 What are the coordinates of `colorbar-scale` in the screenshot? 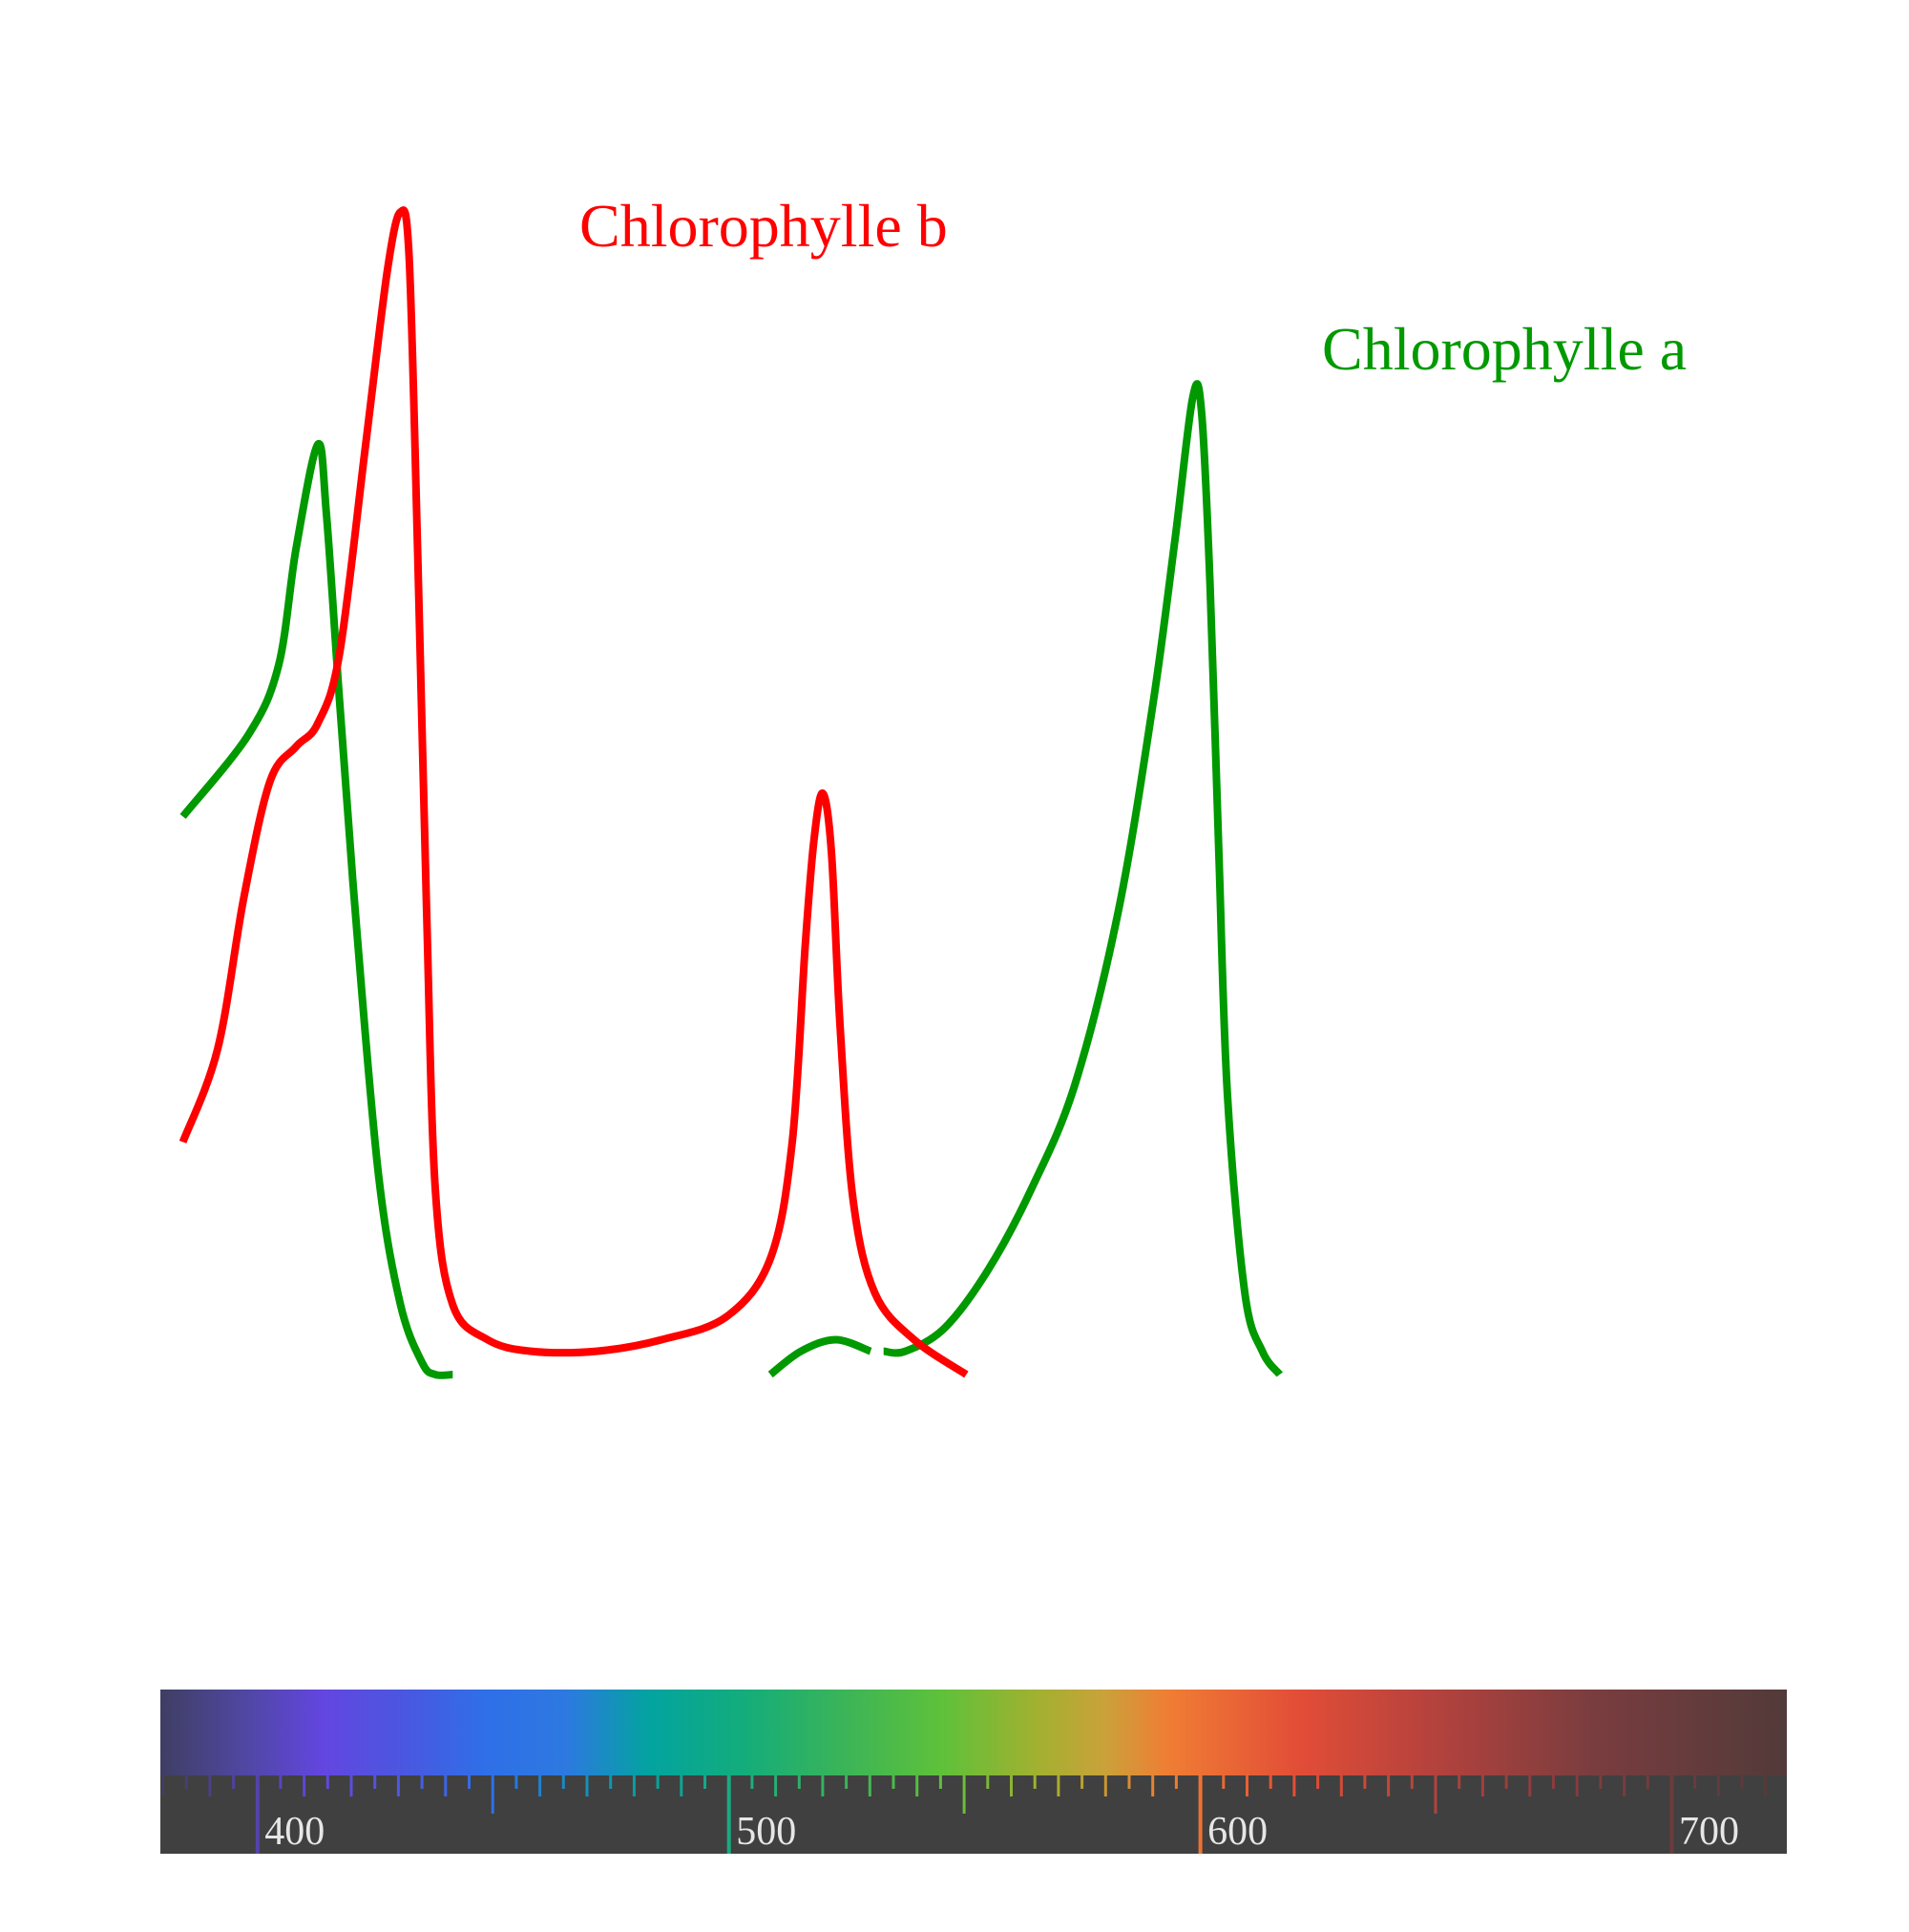 It's located at (974, 1814).